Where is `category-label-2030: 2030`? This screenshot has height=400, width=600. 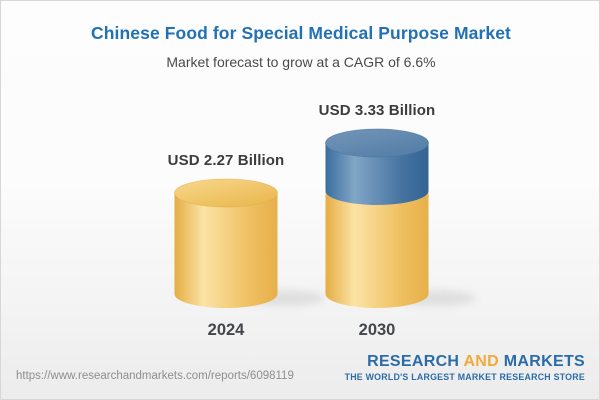 category-label-2030: 2030 is located at coordinates (377, 330).